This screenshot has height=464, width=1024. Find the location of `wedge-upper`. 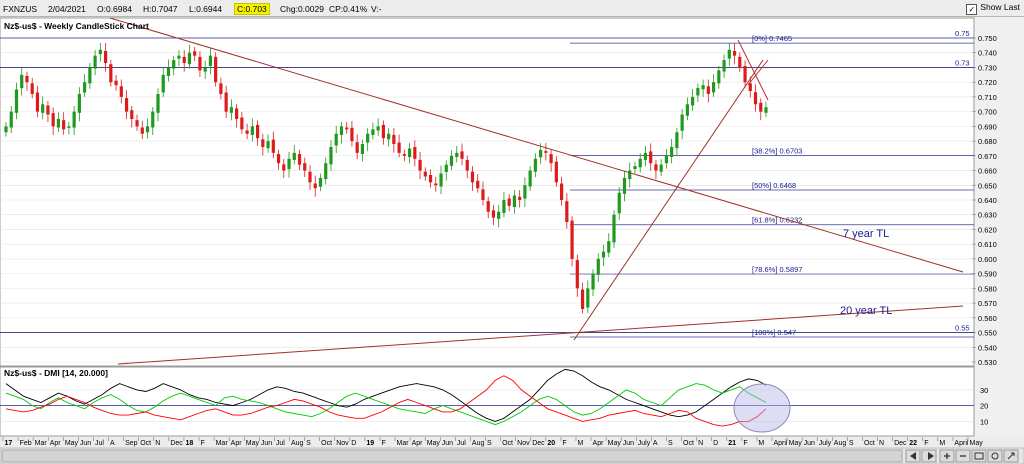

wedge-upper is located at coordinates (753, 70).